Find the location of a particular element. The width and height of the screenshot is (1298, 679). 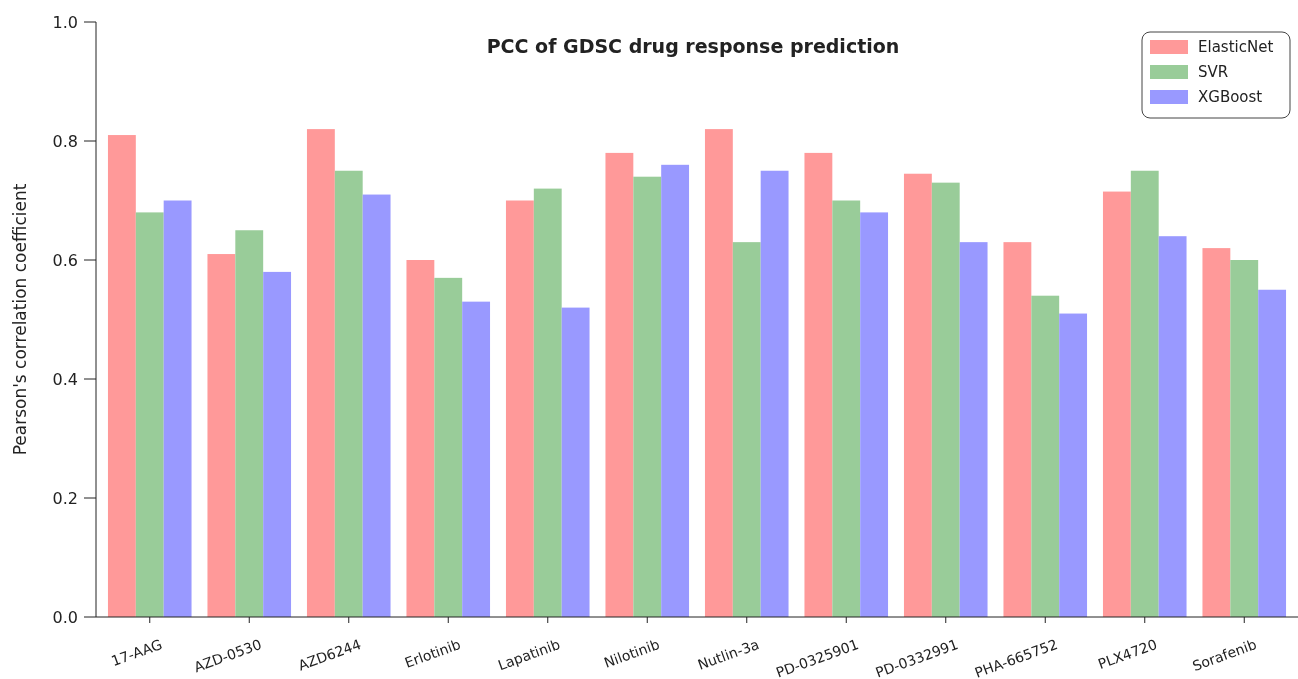

y-axis-title: Pearson's correlation coefficient is located at coordinates (20, 319).